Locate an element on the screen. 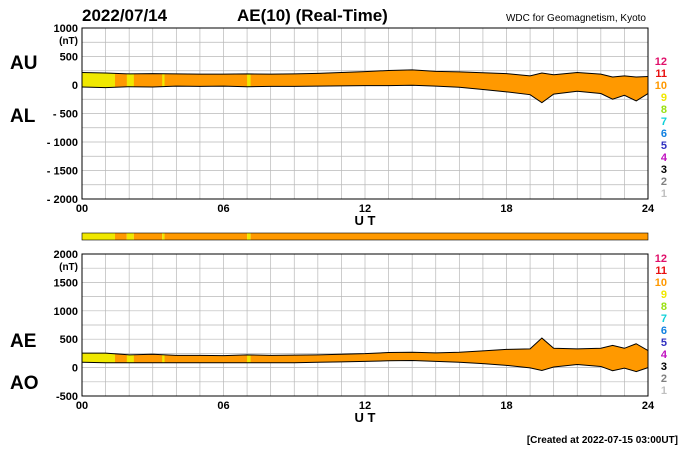 This screenshot has height=450, width=700. ae-series-label: AE is located at coordinates (23, 341).